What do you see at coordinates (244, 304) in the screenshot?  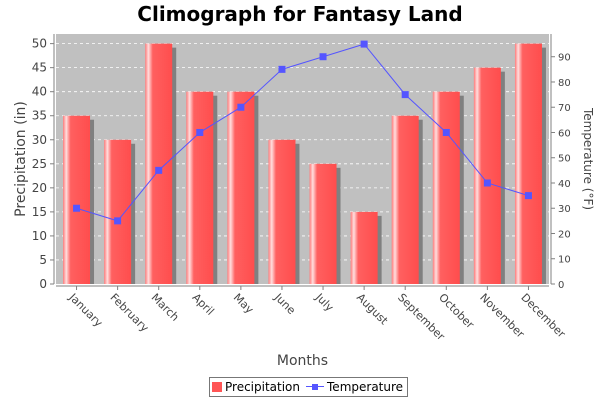 I see `x-tick-label-may: May` at bounding box center [244, 304].